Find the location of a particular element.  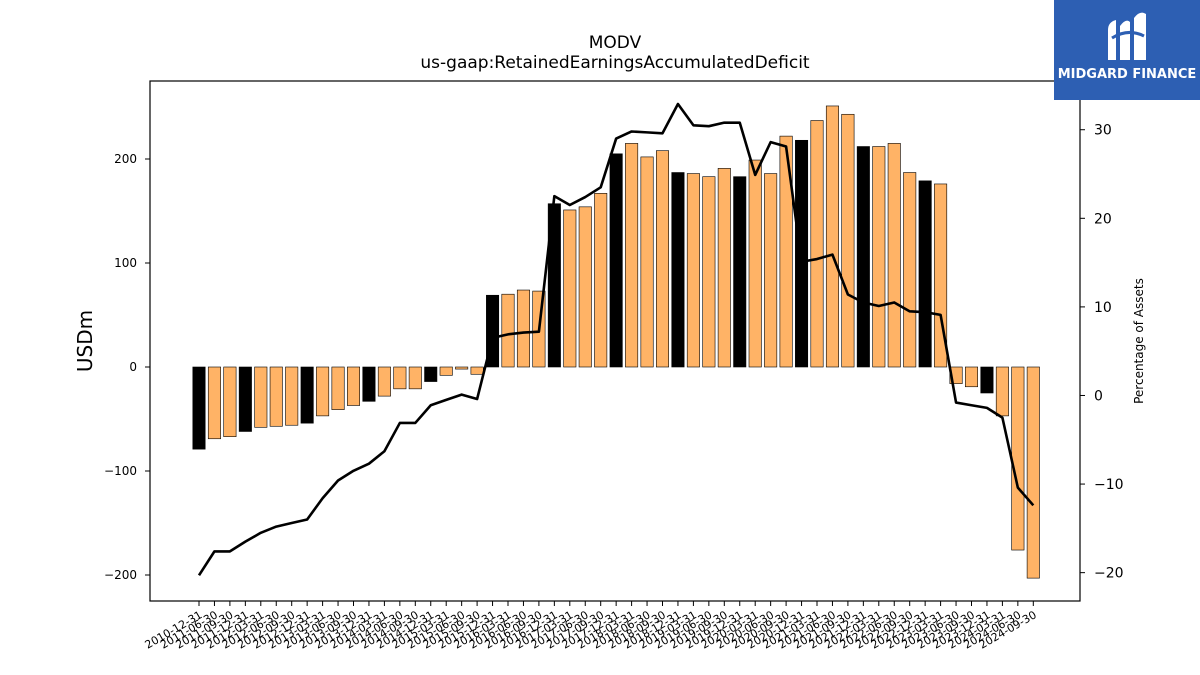

y-tick-label: −100 is located at coordinates (120, 471).